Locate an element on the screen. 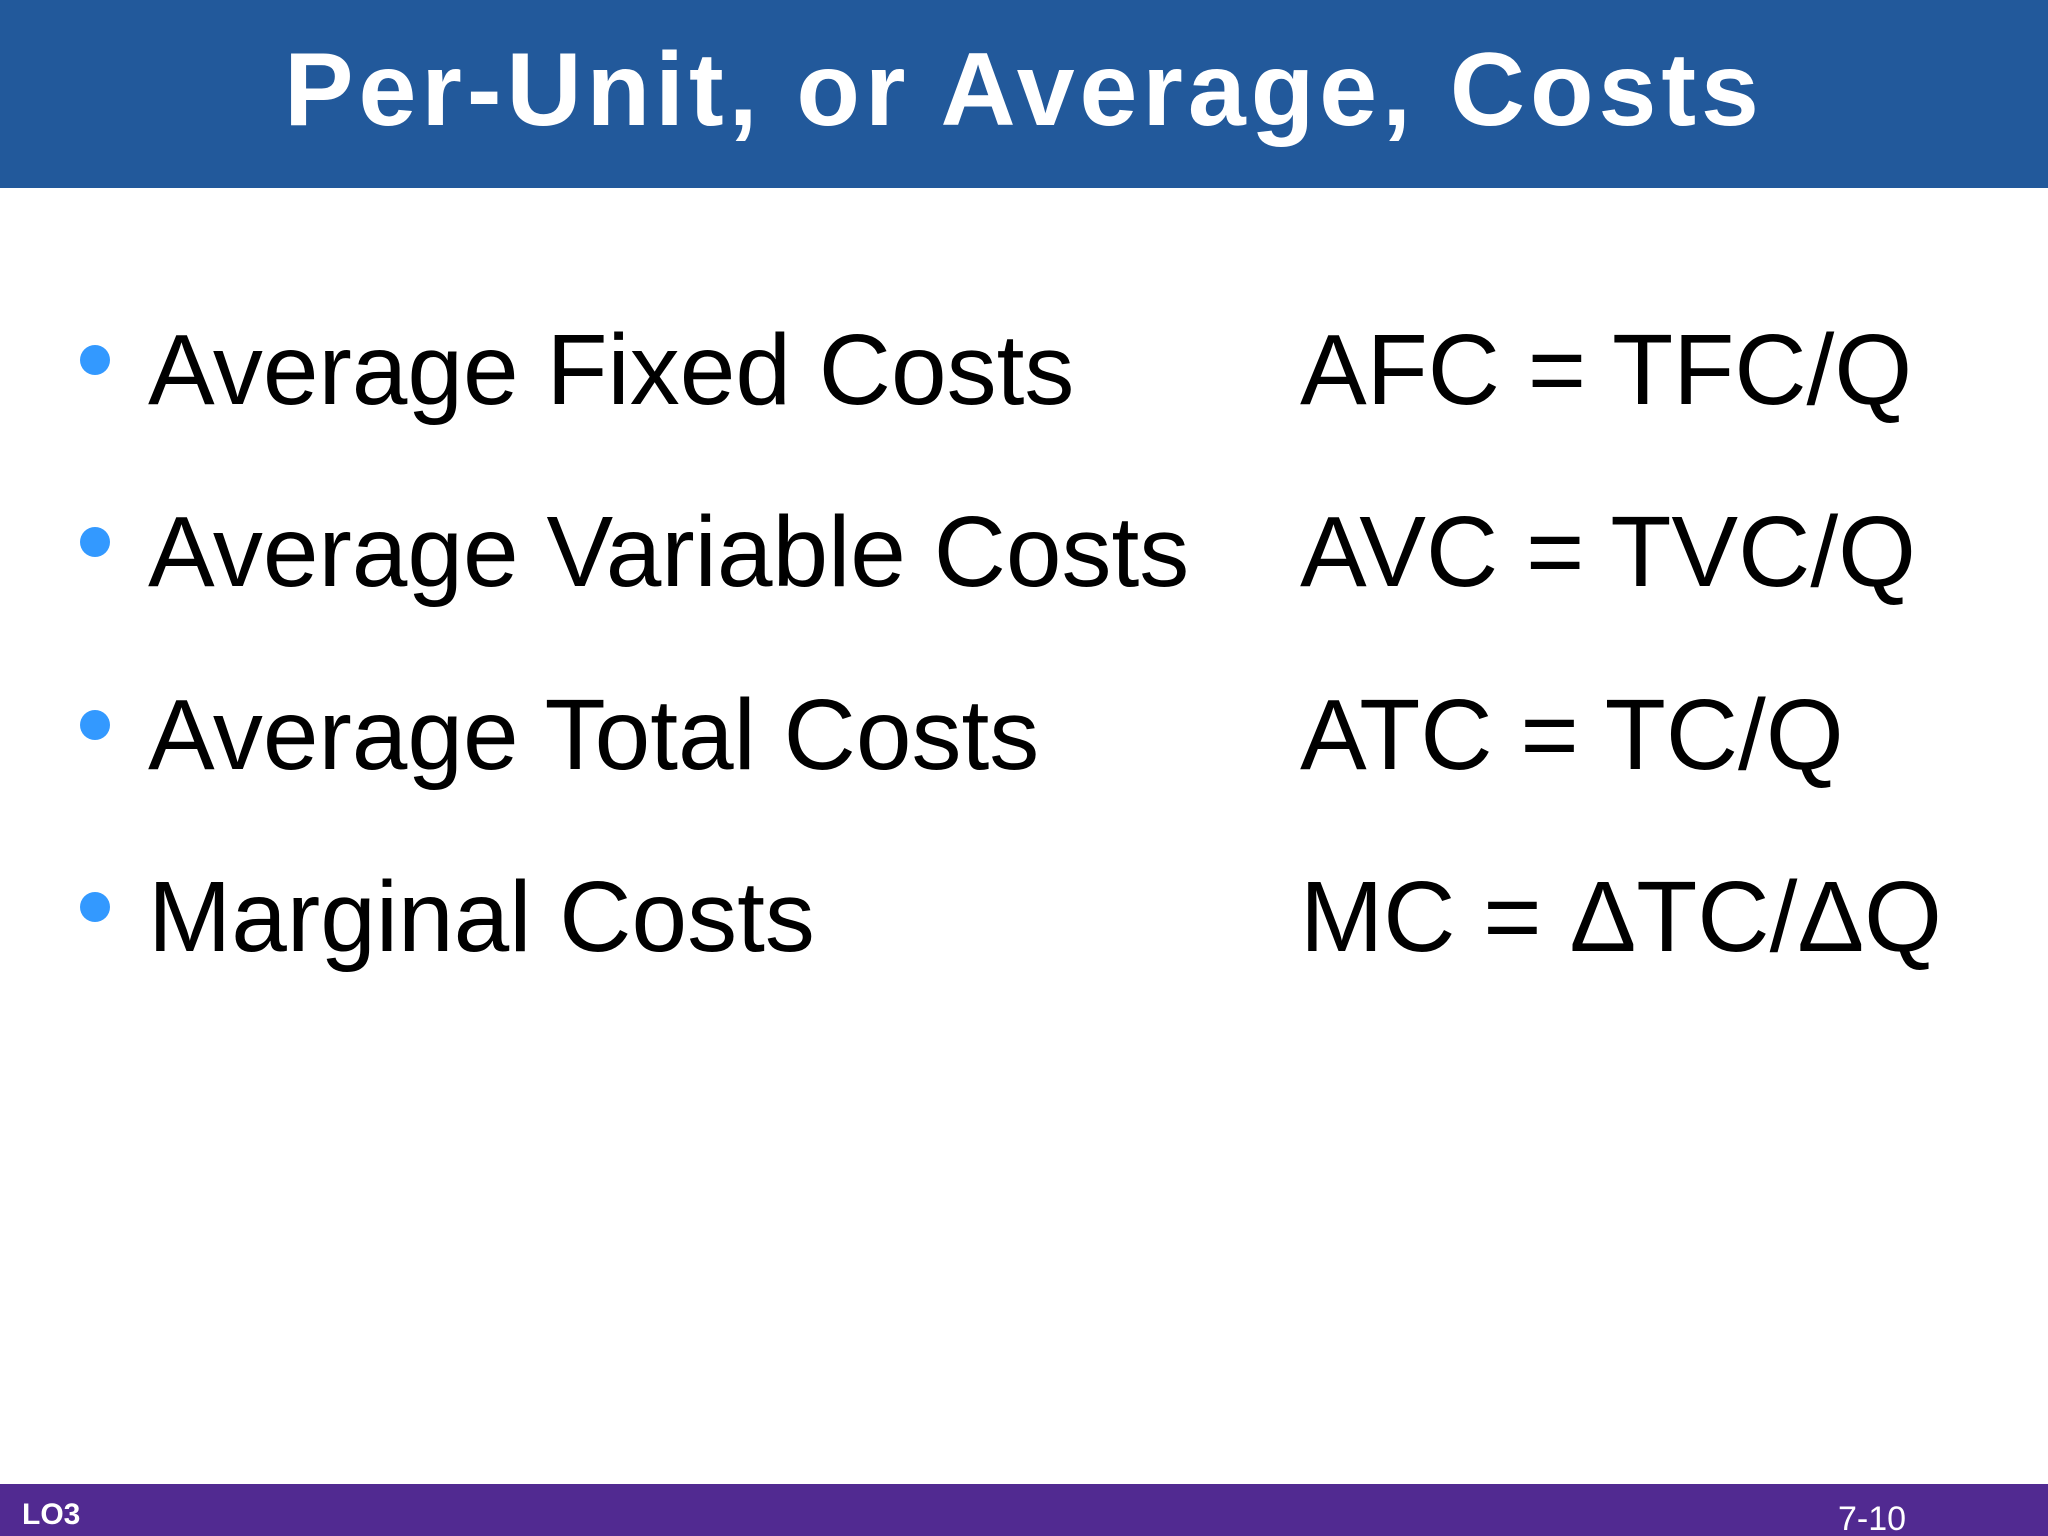 The image size is (2048, 1536). list-item: Average Variable Costs AVC = TVC/Q is located at coordinates (1024, 552).